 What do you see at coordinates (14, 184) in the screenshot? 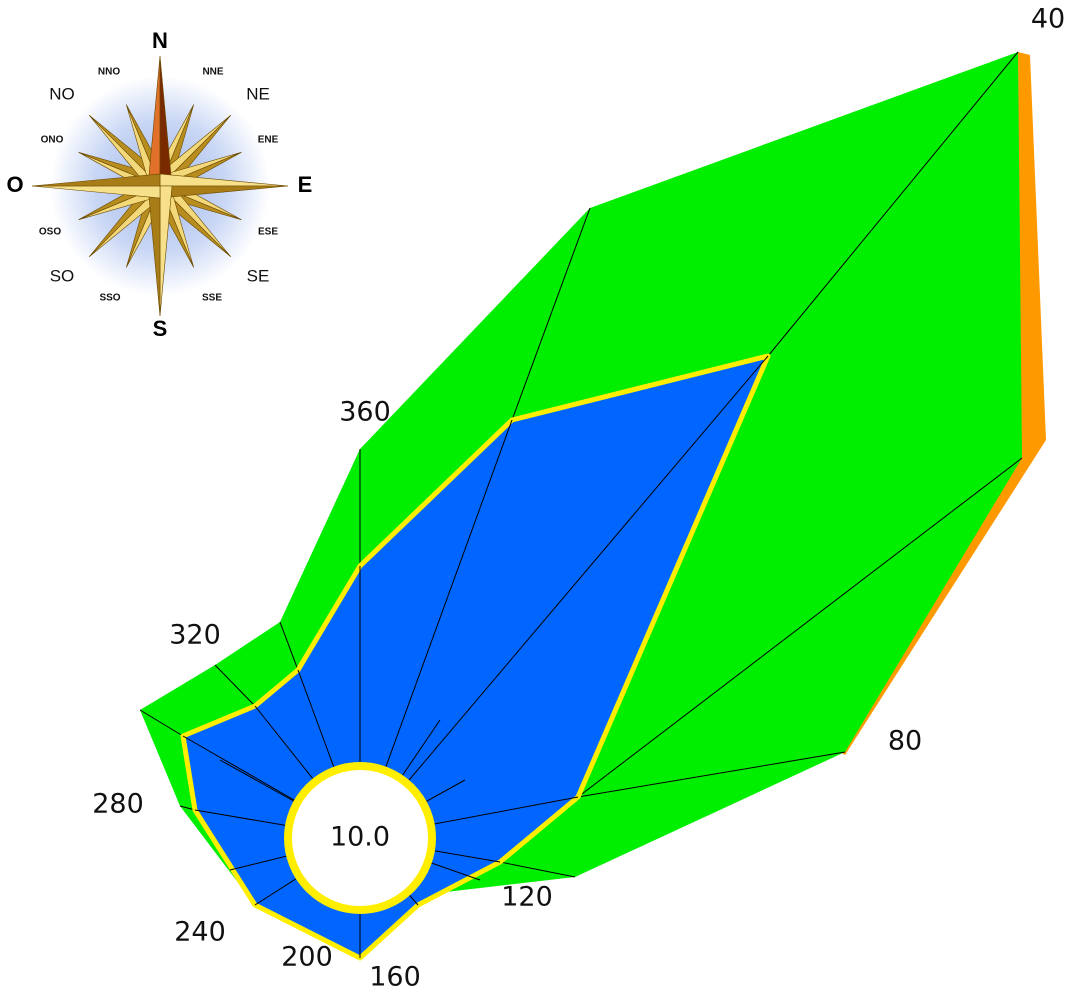
I see `compass-label: O` at bounding box center [14, 184].